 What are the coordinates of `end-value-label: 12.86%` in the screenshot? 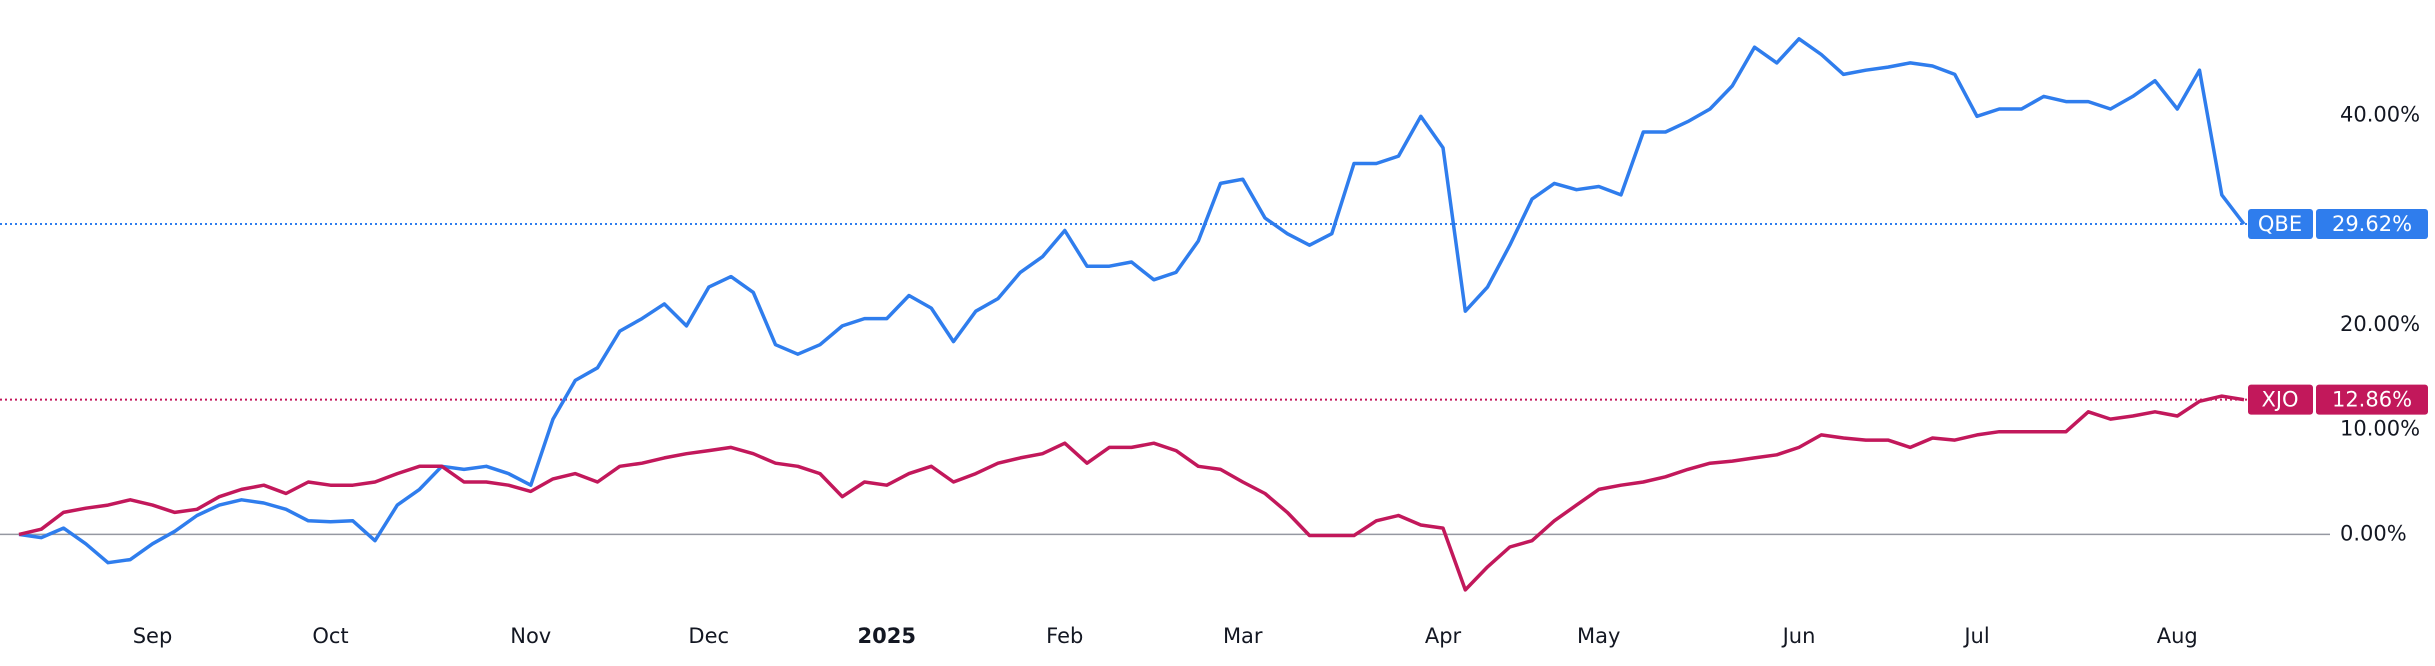 It's located at (2372, 400).